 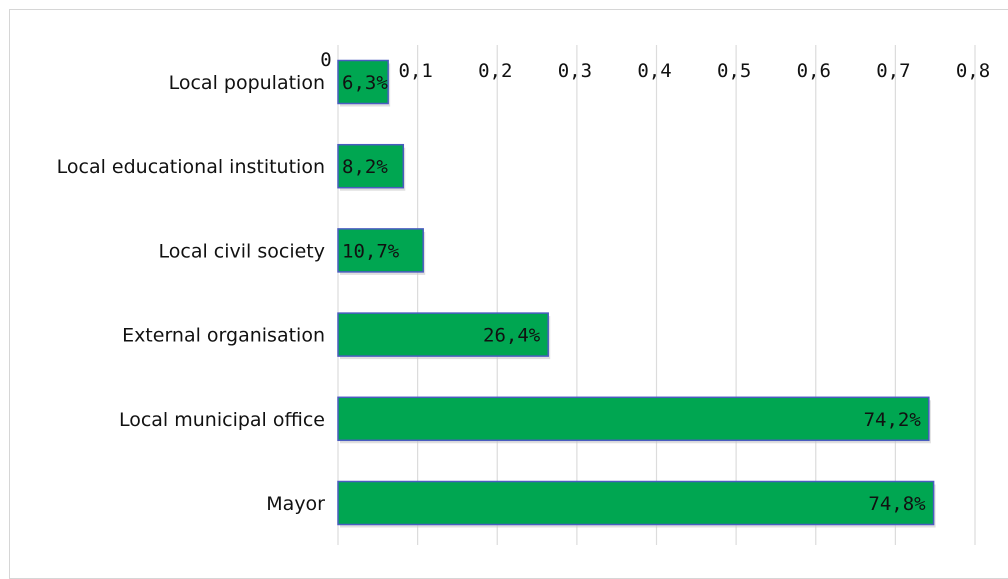 What do you see at coordinates (893, 71) in the screenshot?
I see `x-tick-label: 0,7` at bounding box center [893, 71].